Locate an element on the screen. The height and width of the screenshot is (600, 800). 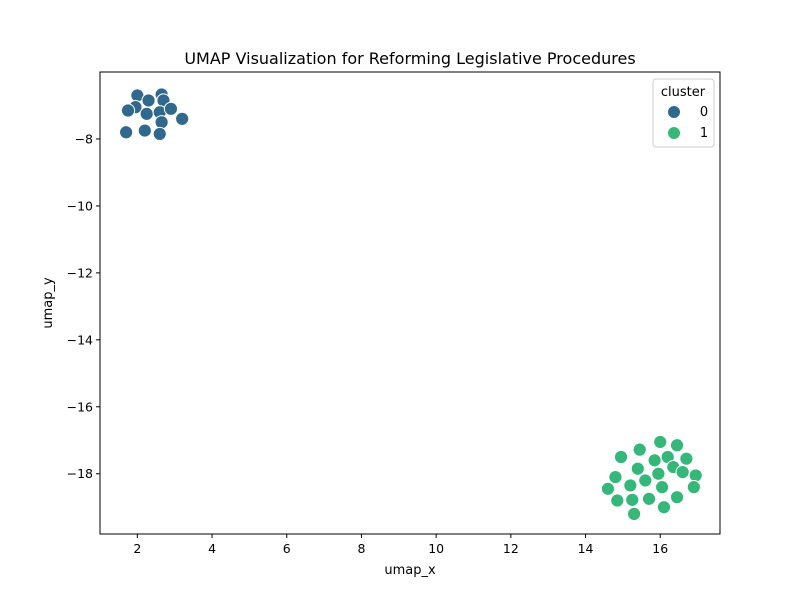
y-tick-label: −10 is located at coordinates (80, 205).